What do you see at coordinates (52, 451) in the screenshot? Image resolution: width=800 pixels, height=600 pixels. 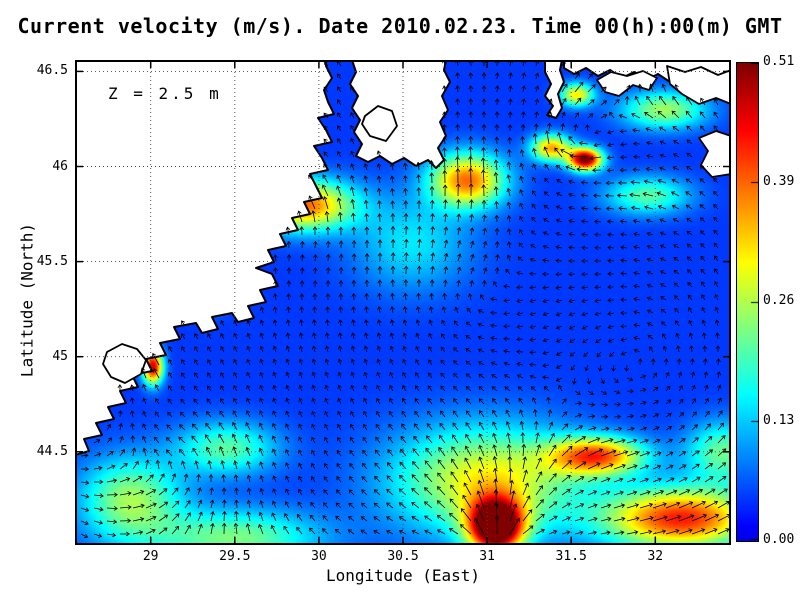 I see `y-tick-label: 44.5` at bounding box center [52, 451].